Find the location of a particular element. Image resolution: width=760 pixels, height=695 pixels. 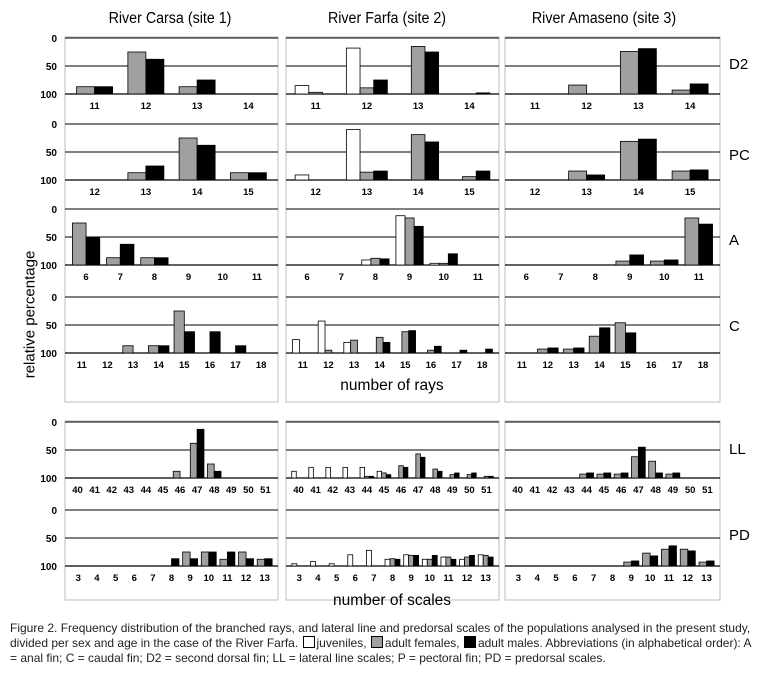

x-tick-label: 43 is located at coordinates (350, 490).